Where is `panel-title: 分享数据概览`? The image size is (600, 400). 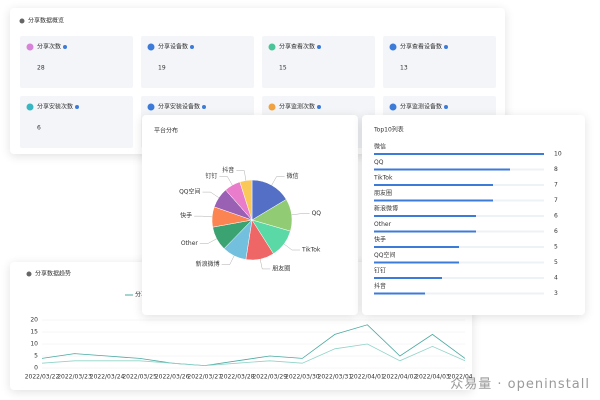 panel-title: 分享数据概览 is located at coordinates (46, 21).